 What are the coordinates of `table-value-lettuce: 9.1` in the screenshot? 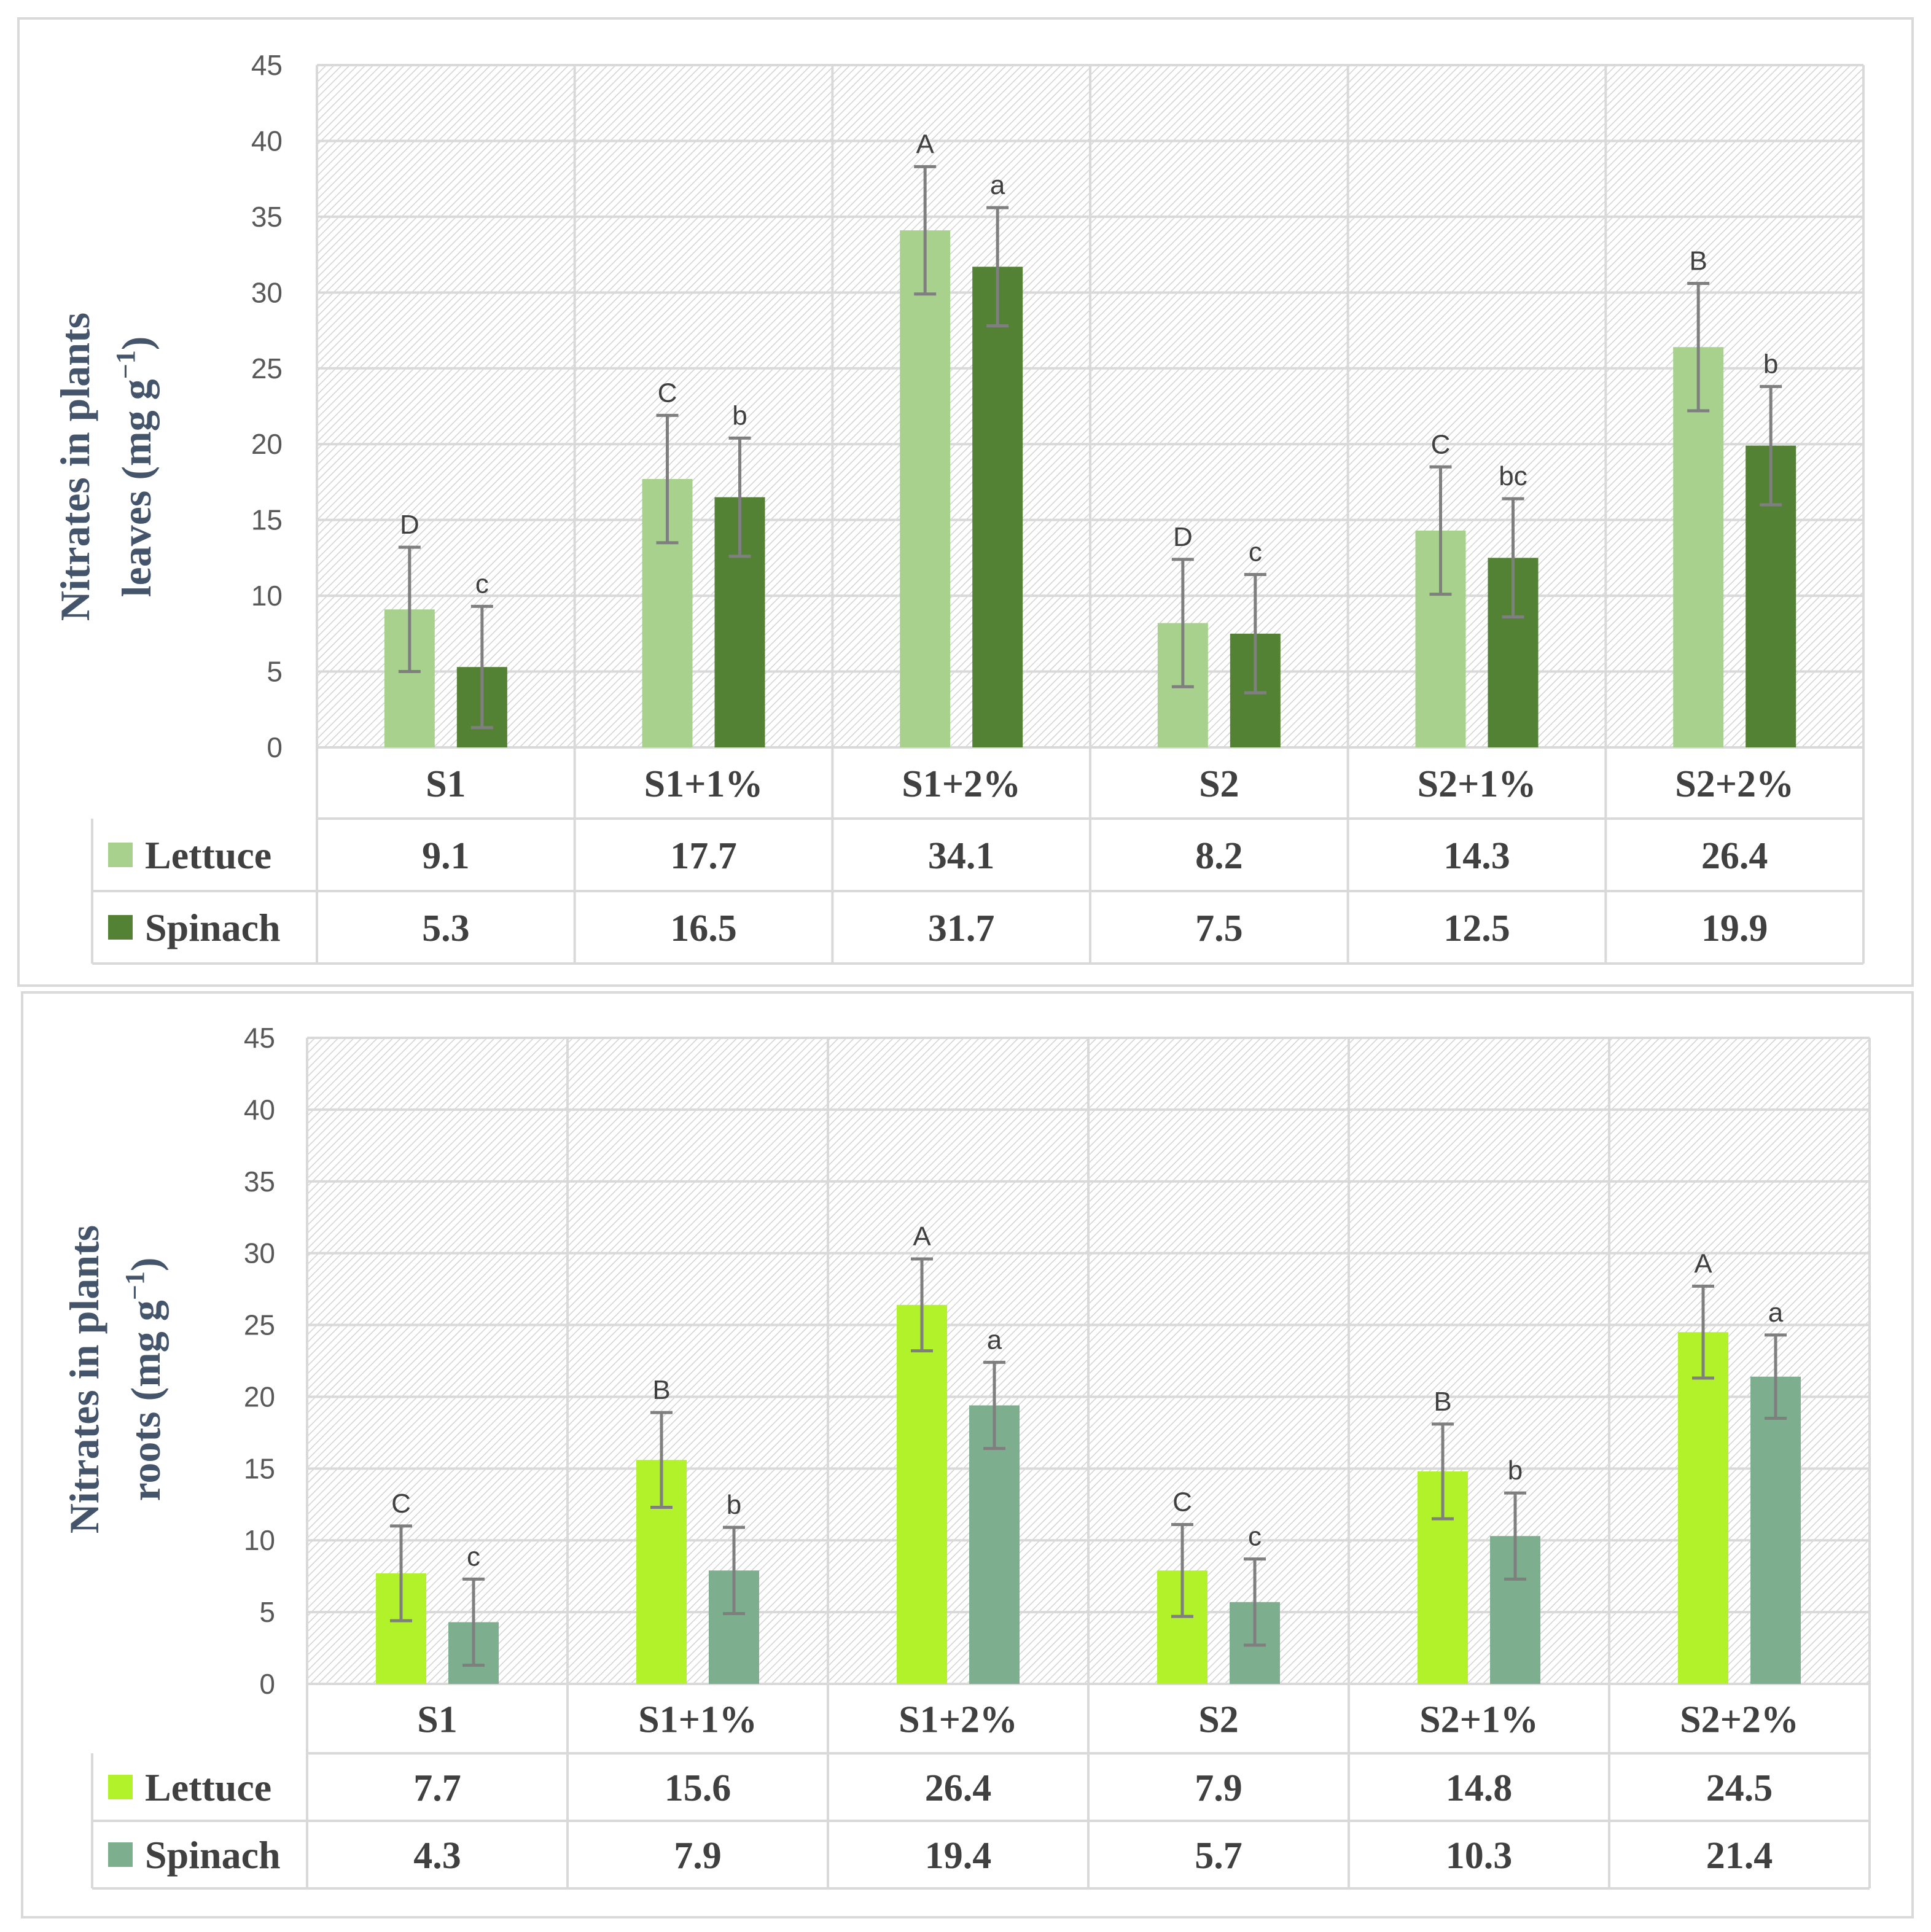 It's located at (446, 856).